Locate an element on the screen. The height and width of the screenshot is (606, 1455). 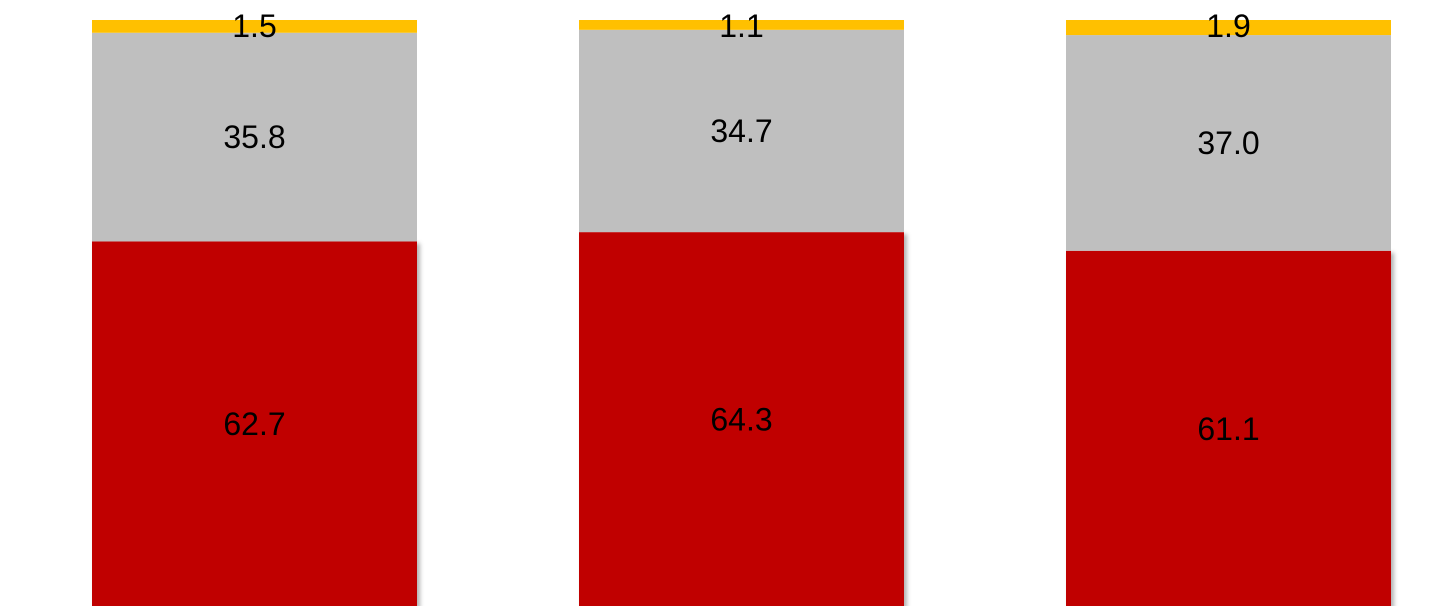
bar-2-red-segment is located at coordinates (741, 419).